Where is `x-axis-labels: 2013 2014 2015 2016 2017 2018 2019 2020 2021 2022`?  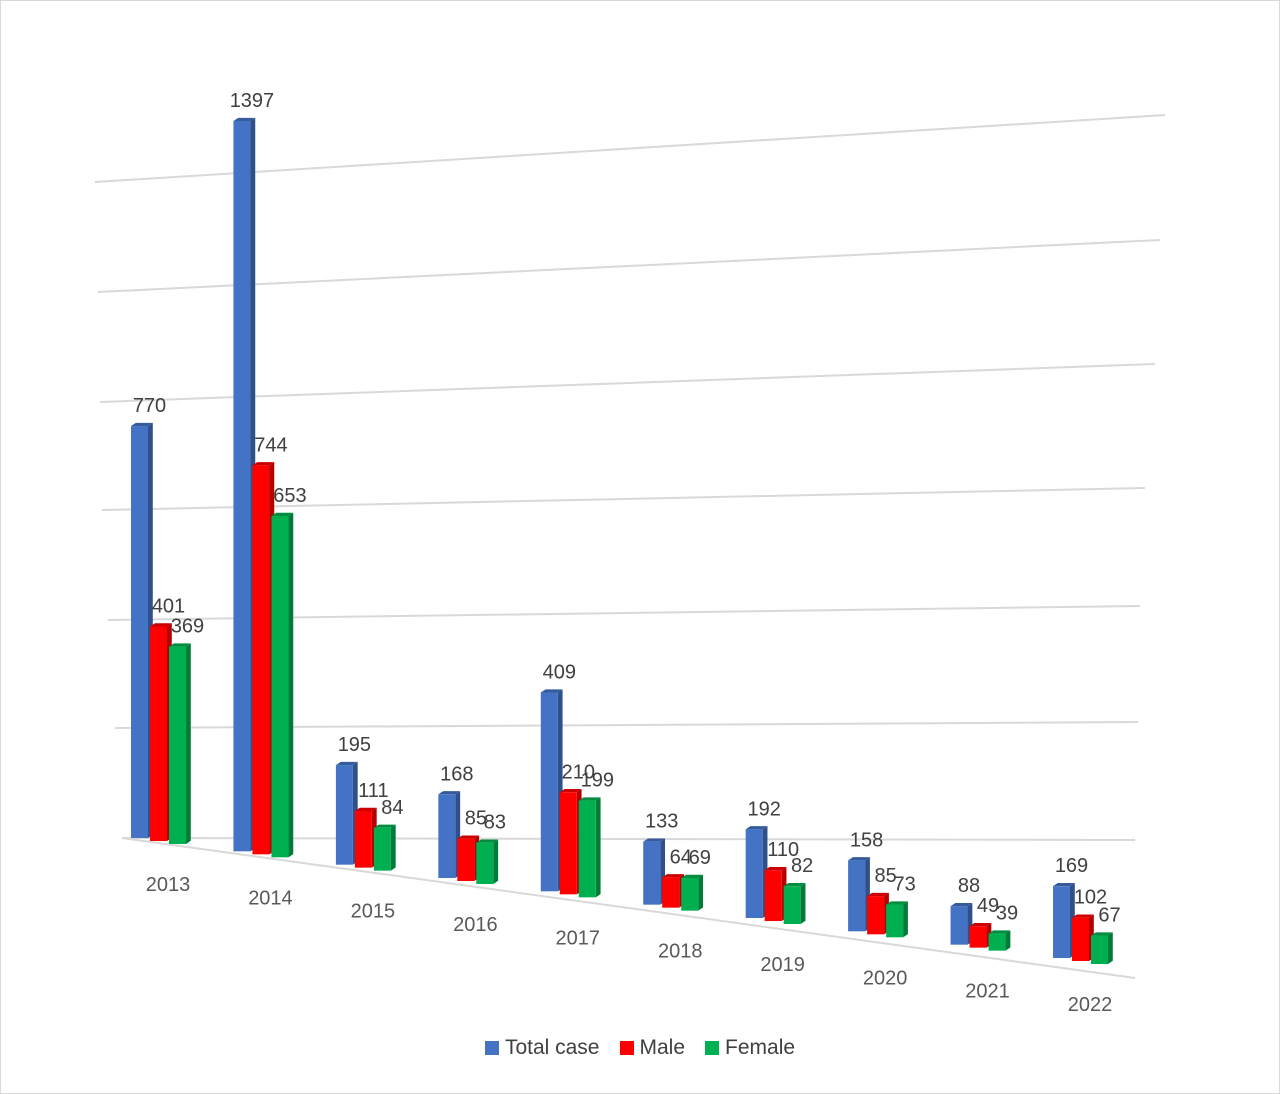 x-axis-labels: 2013 2014 2015 2016 2017 2018 2019 2020 2021 2022 is located at coordinates (629, 945).